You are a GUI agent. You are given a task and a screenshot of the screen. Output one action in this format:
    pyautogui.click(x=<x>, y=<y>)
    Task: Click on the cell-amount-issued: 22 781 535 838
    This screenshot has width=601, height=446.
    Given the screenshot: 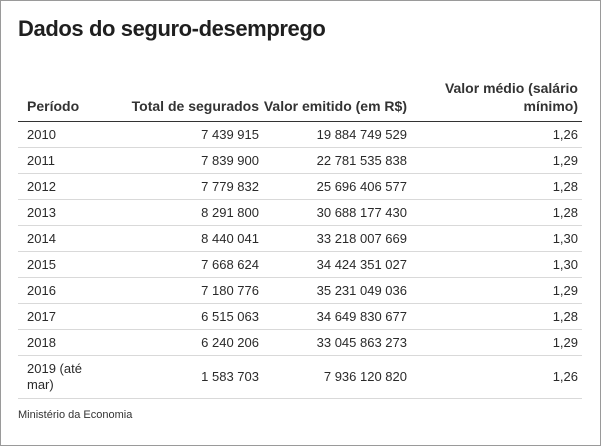 What is the action you would take?
    pyautogui.click(x=337, y=160)
    